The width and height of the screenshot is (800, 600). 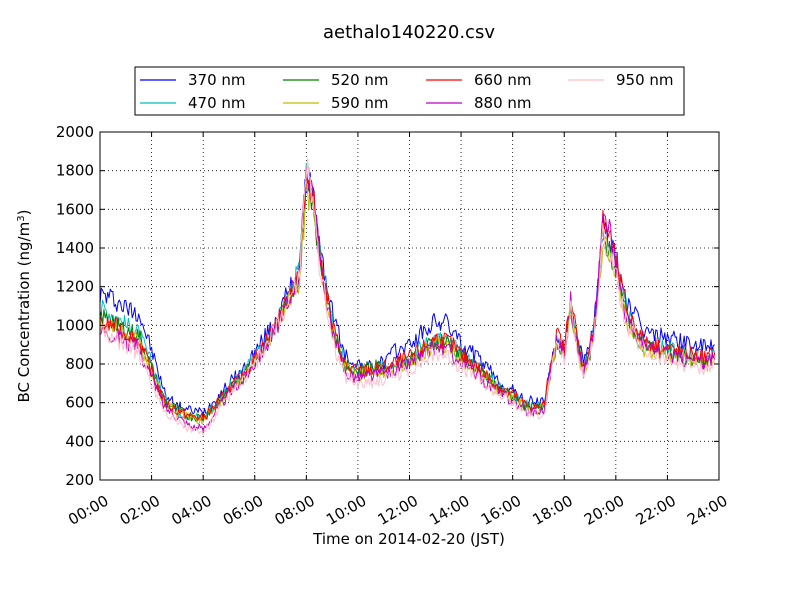 What do you see at coordinates (503, 80) in the screenshot?
I see `legend-label-660-nm: 660 nm` at bounding box center [503, 80].